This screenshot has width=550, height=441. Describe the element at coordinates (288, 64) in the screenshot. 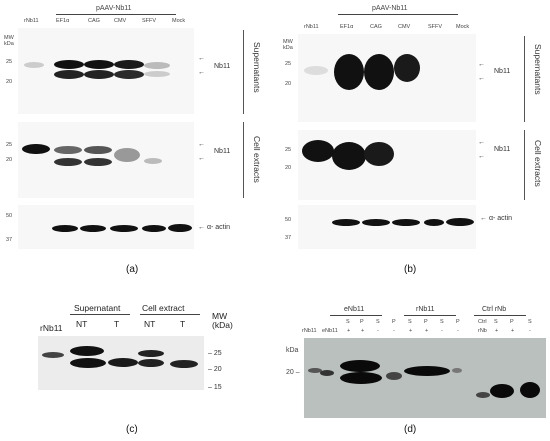

I see `b-mw-top-0: 25` at that location.